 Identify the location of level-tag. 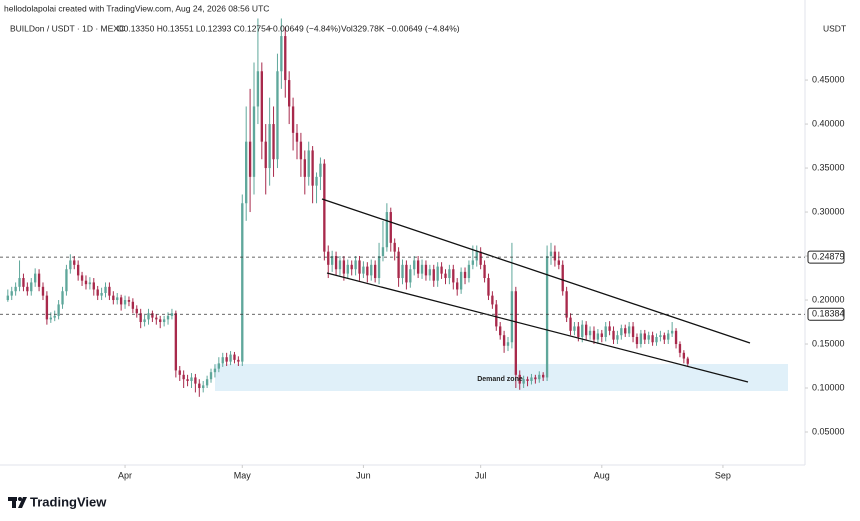
(826, 257).